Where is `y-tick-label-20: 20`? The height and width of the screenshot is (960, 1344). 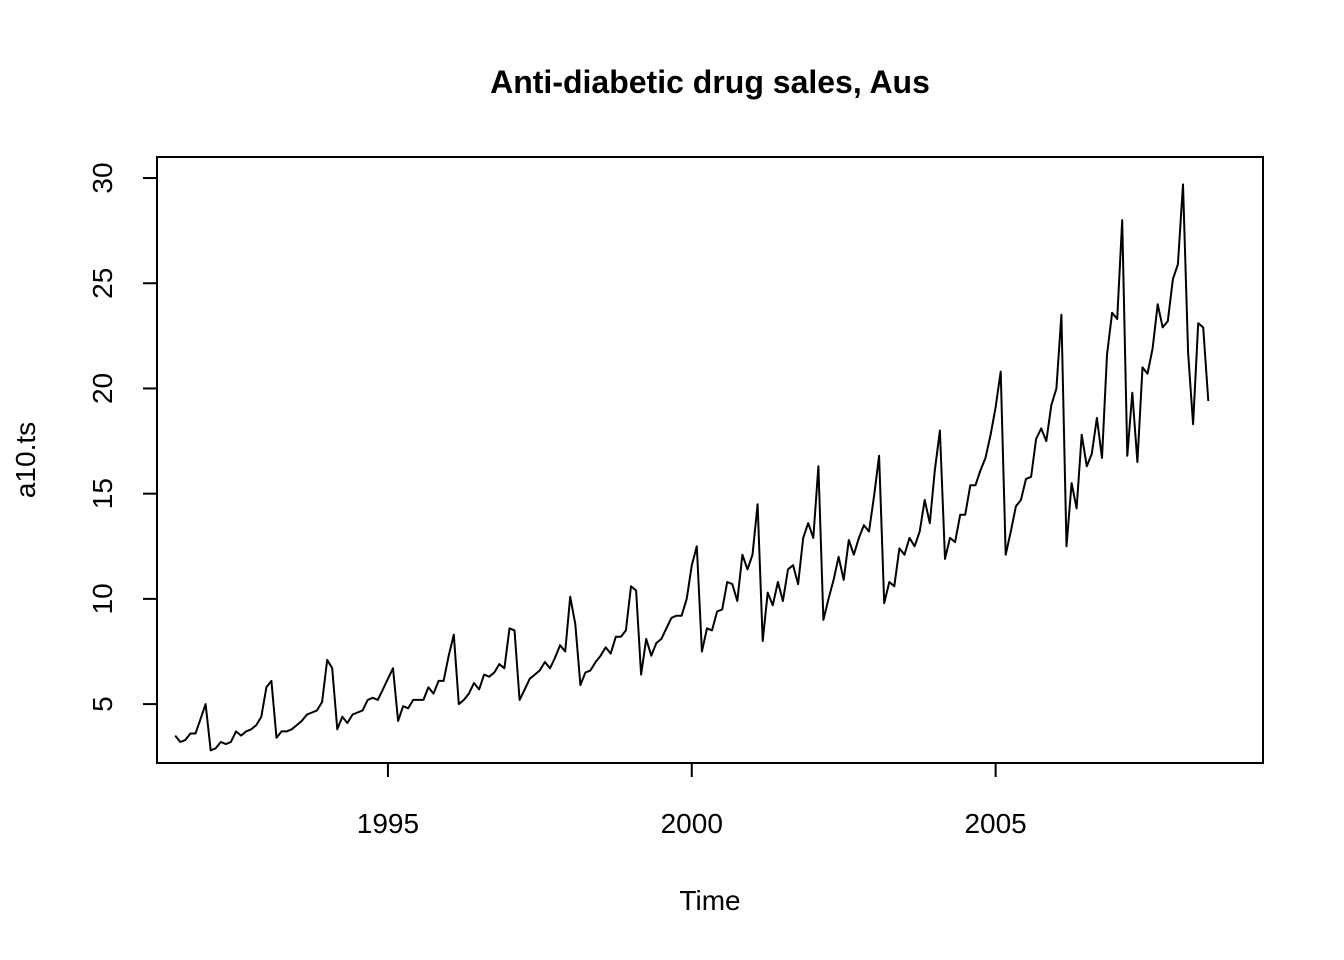 y-tick-label-20: 20 is located at coordinates (102, 388).